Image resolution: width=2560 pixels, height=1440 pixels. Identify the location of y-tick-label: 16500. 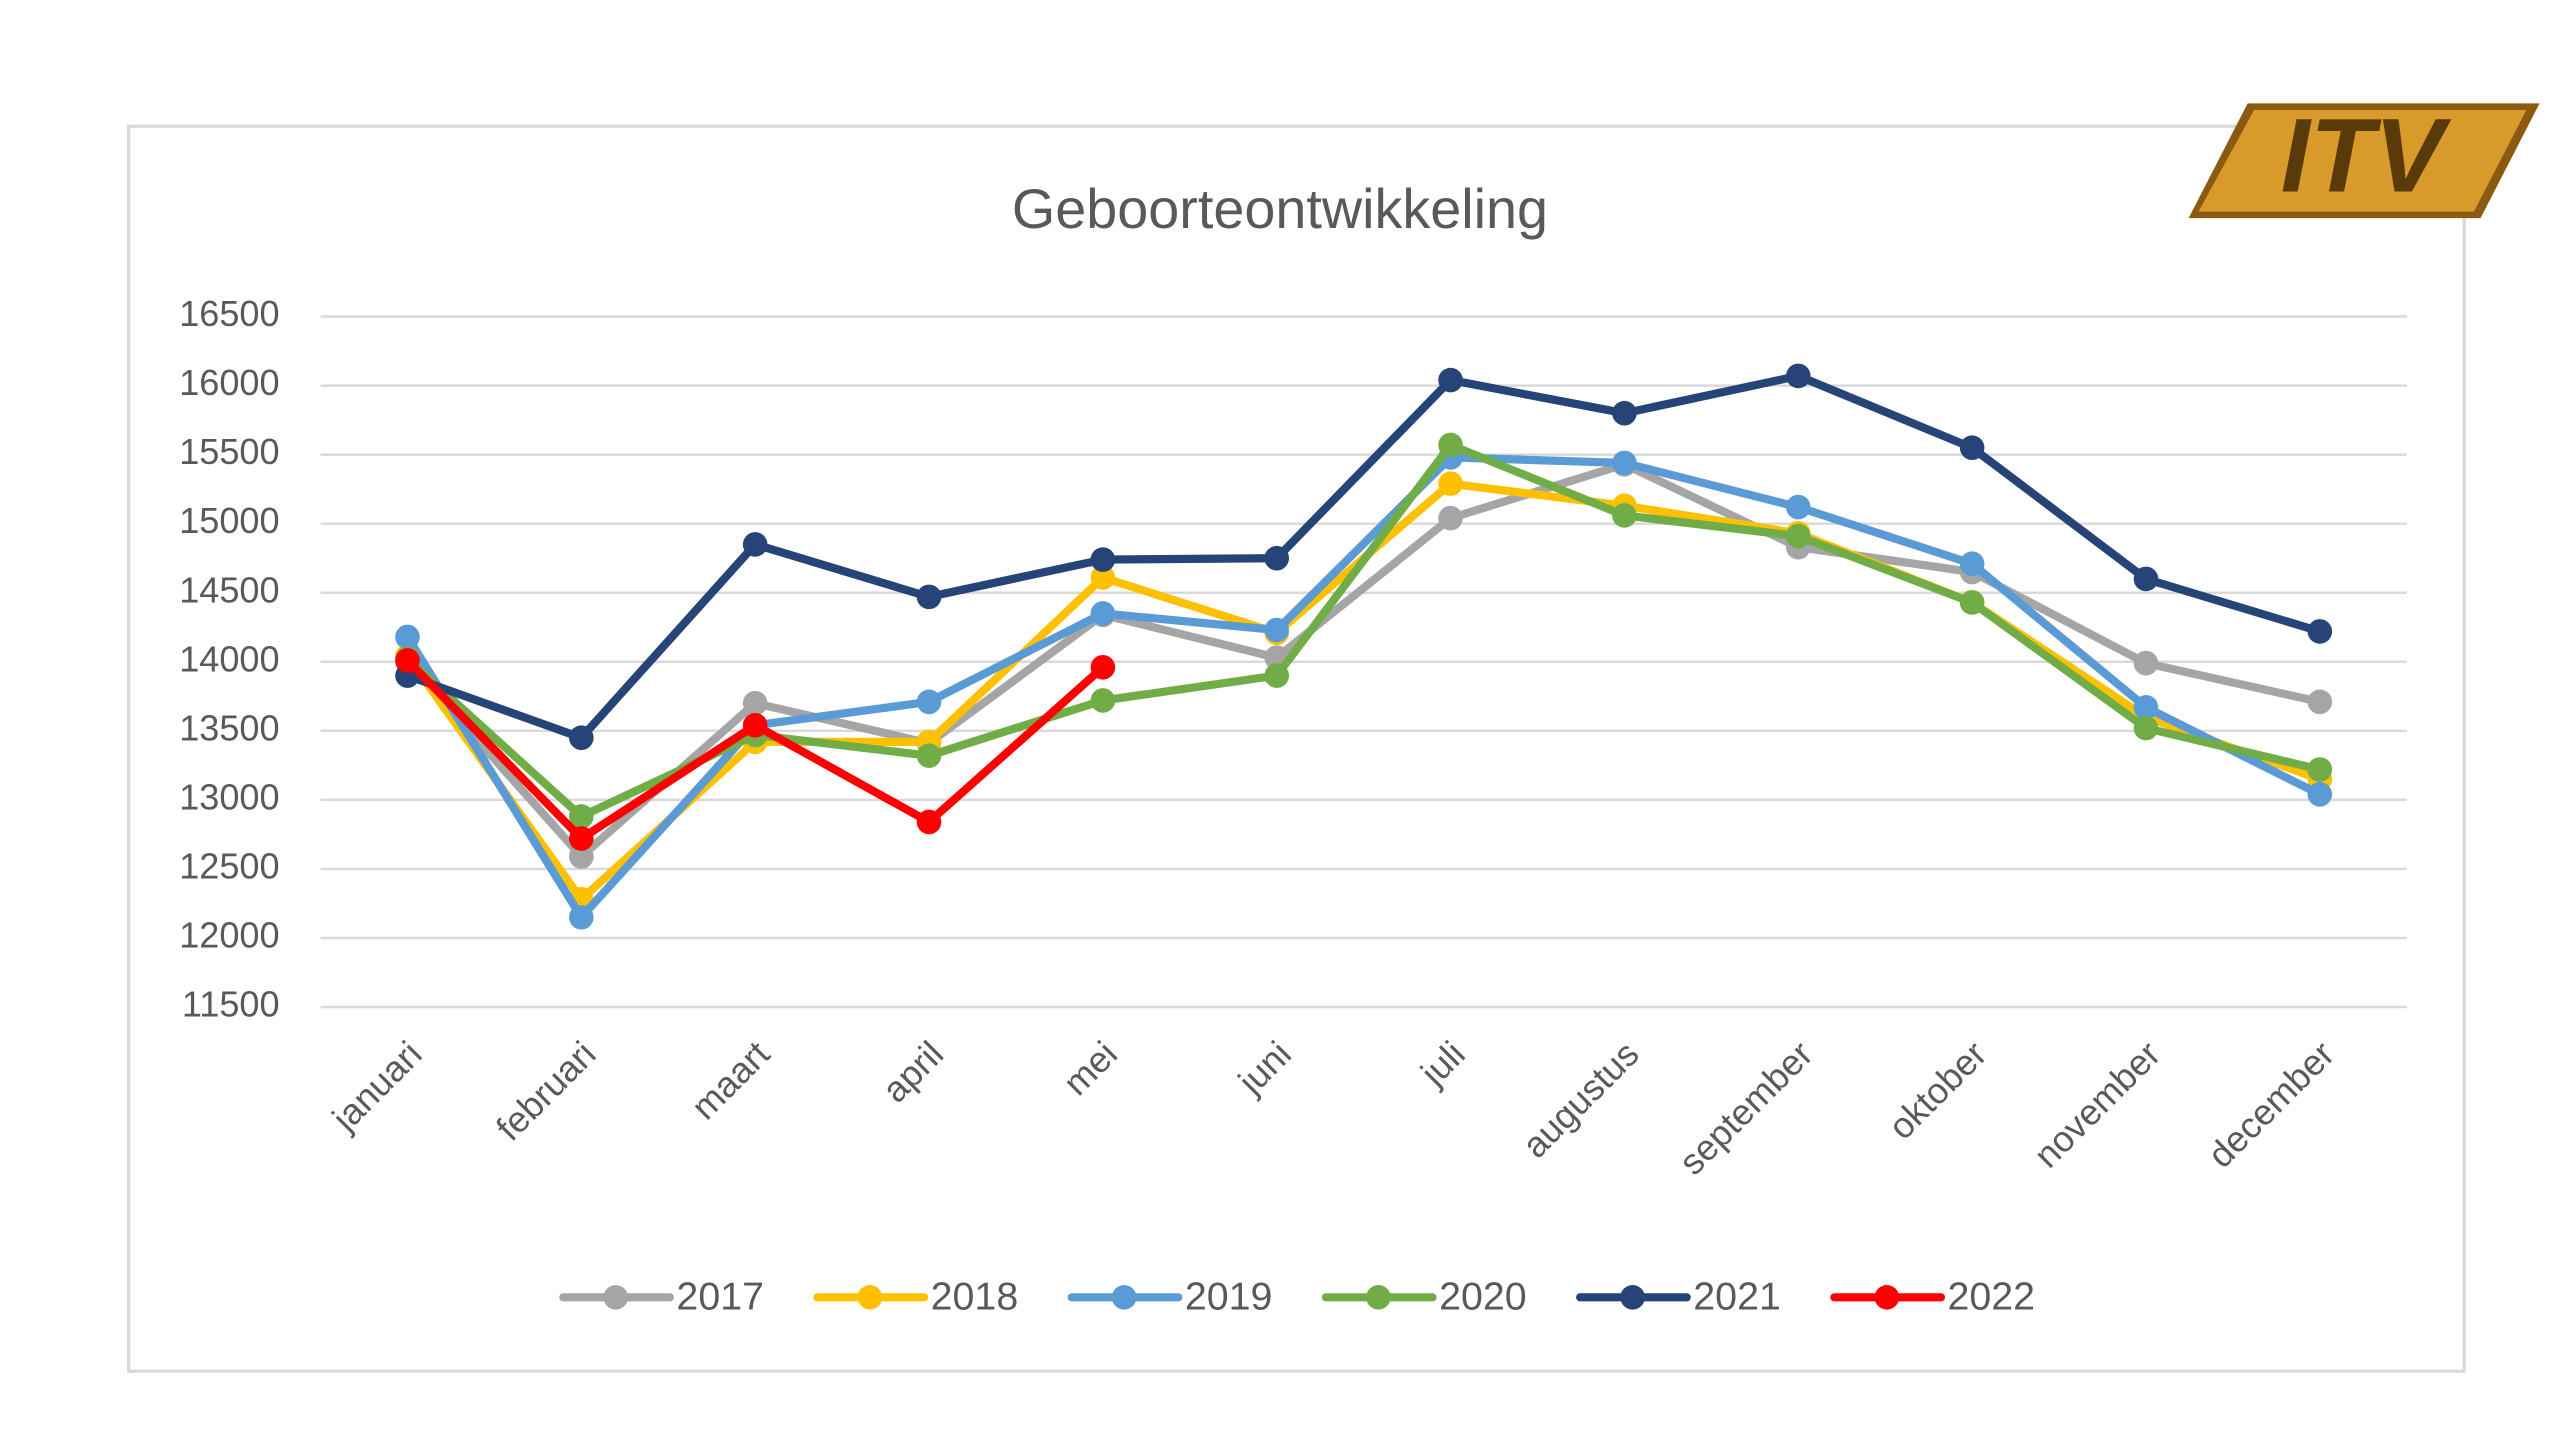
(229, 313).